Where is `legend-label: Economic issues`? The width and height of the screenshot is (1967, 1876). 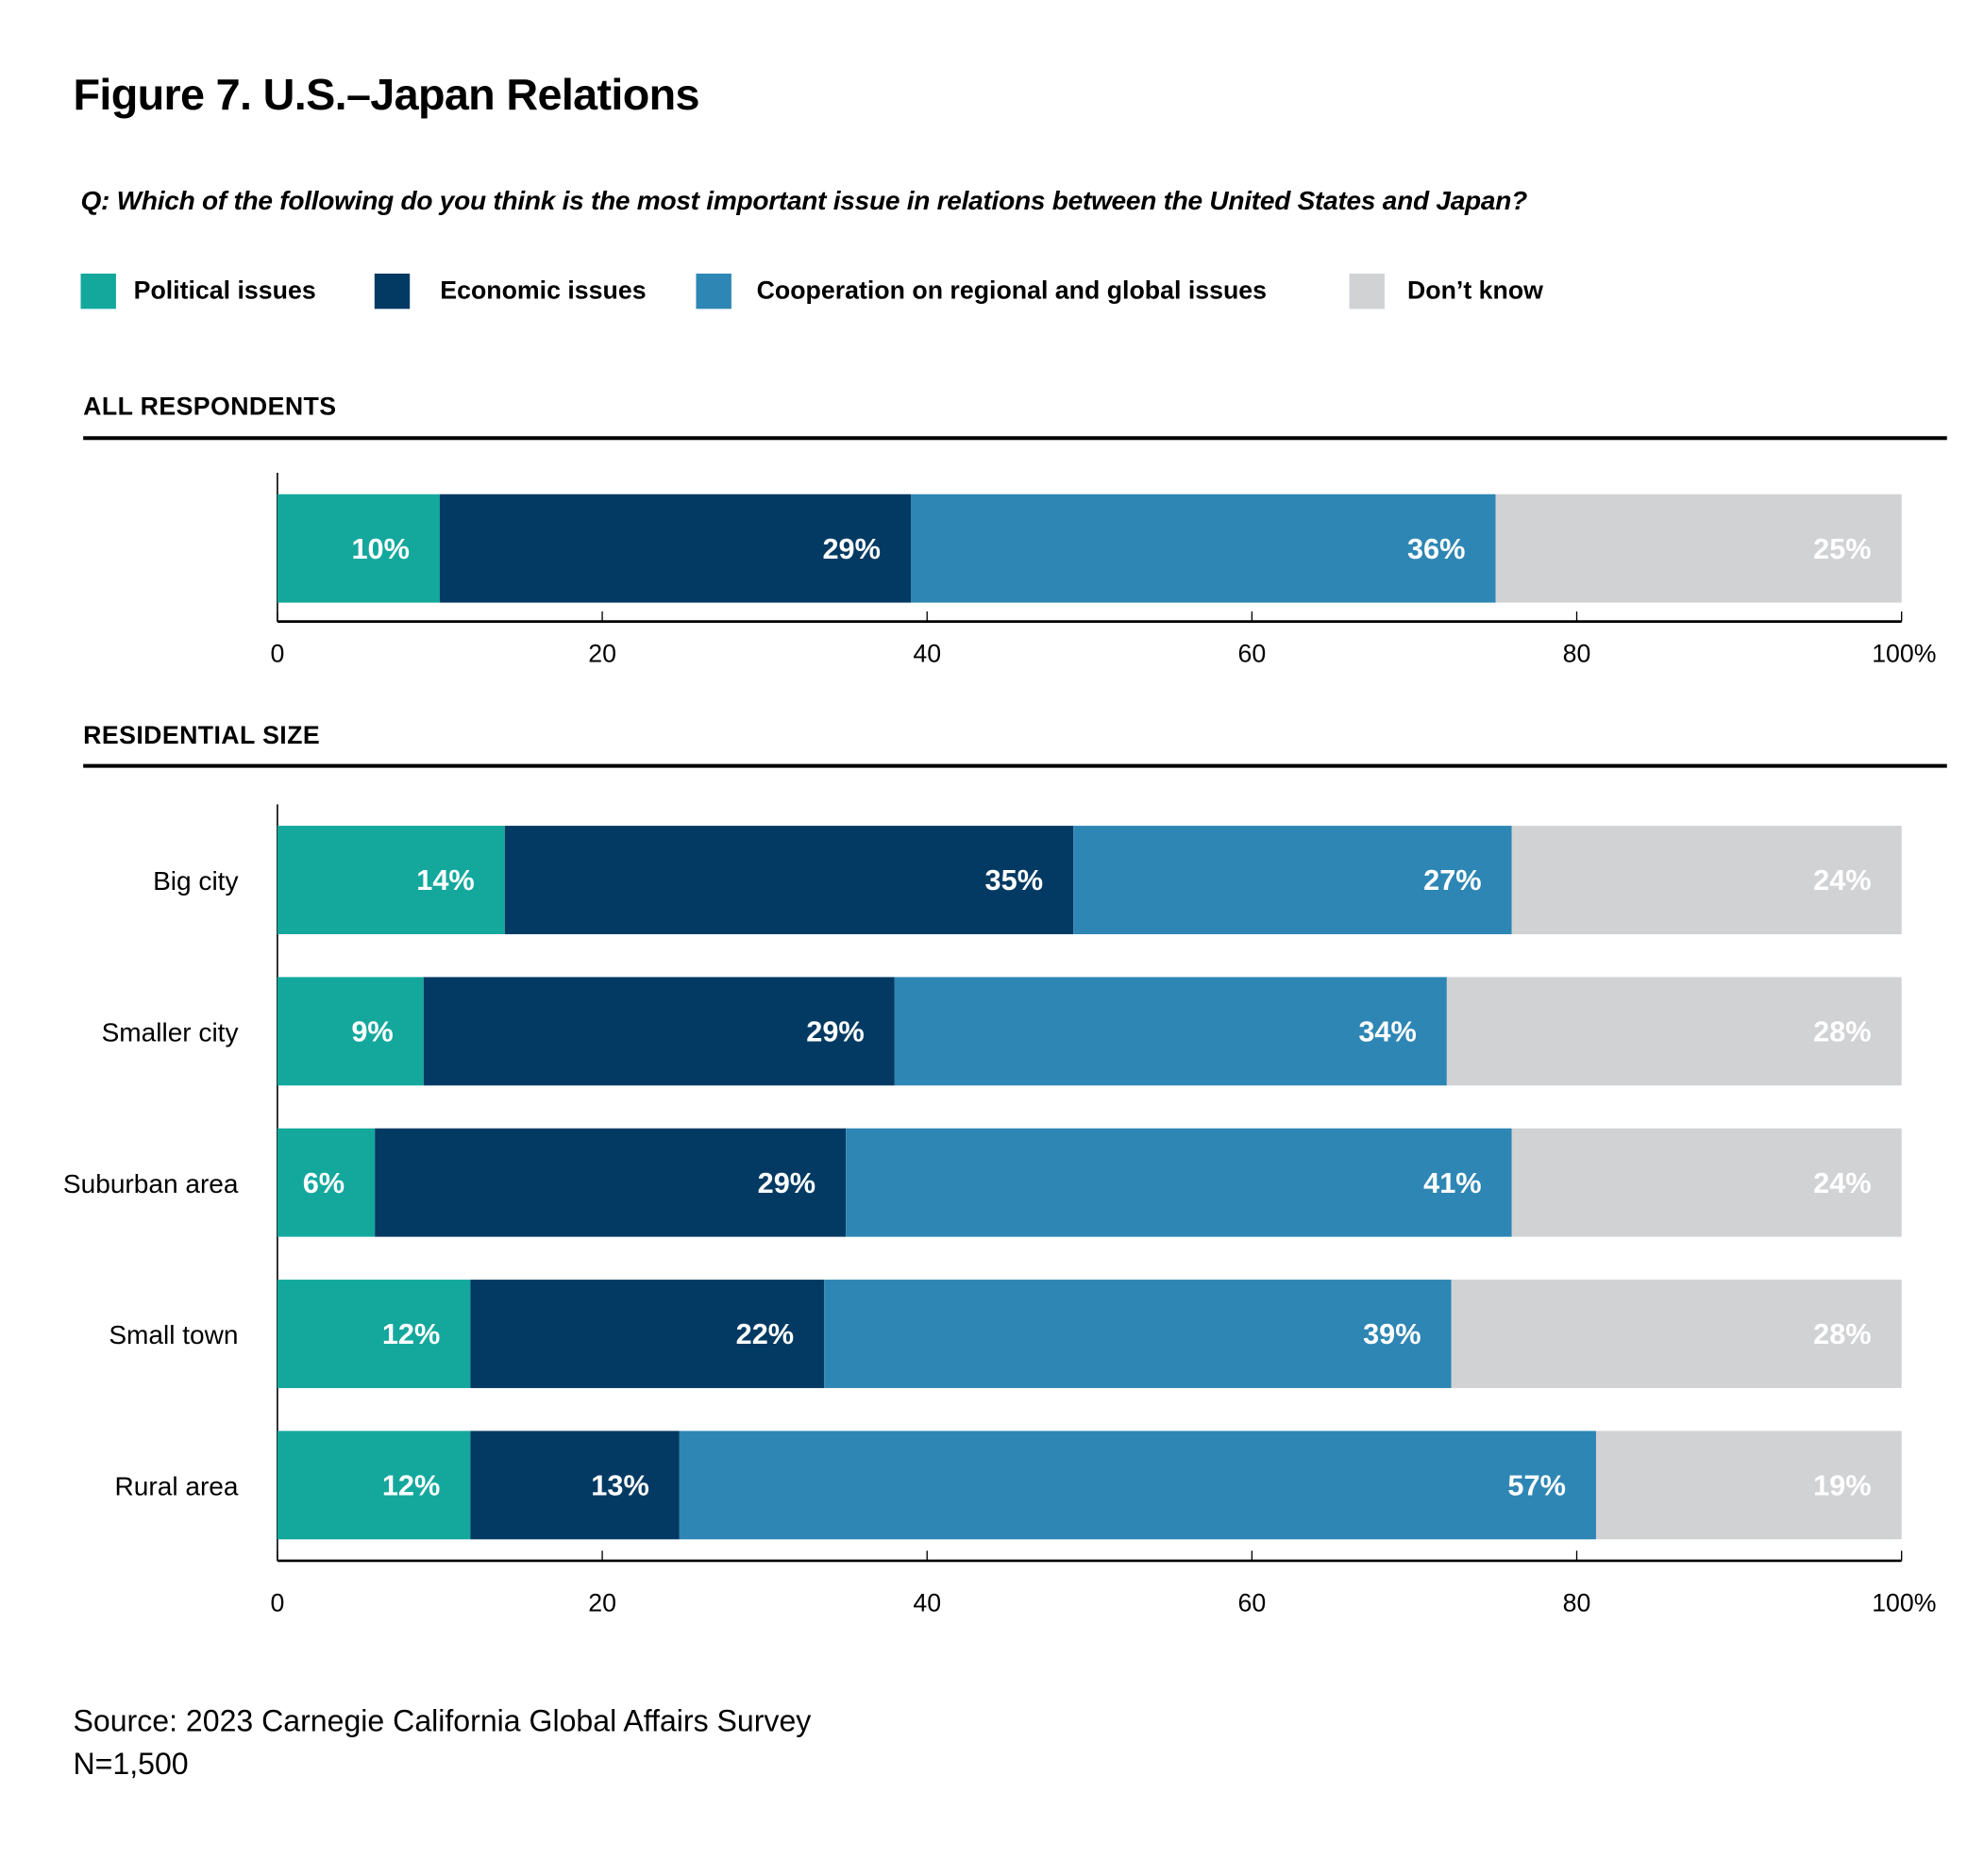
legend-label: Economic issues is located at coordinates (543, 290).